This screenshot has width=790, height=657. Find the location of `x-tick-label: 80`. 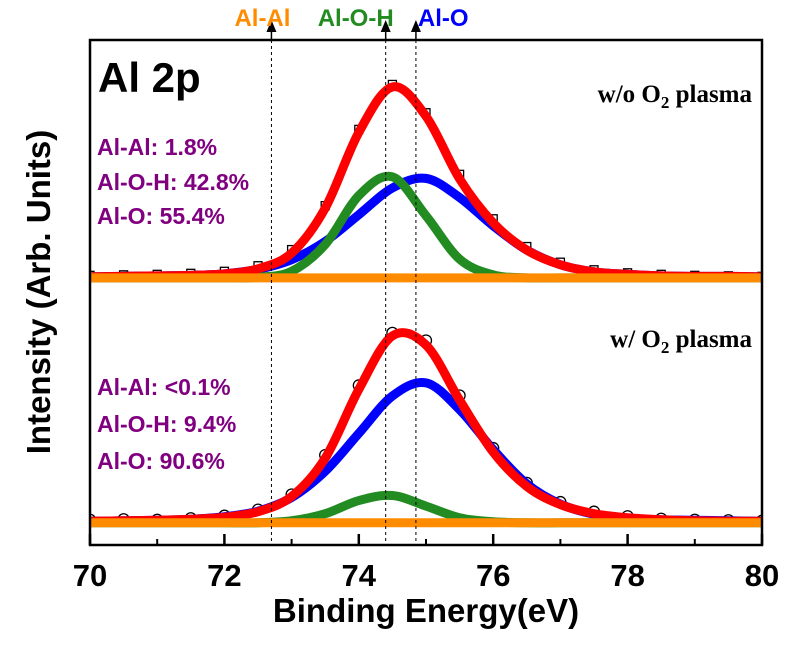

x-tick-label: 80 is located at coordinates (762, 575).